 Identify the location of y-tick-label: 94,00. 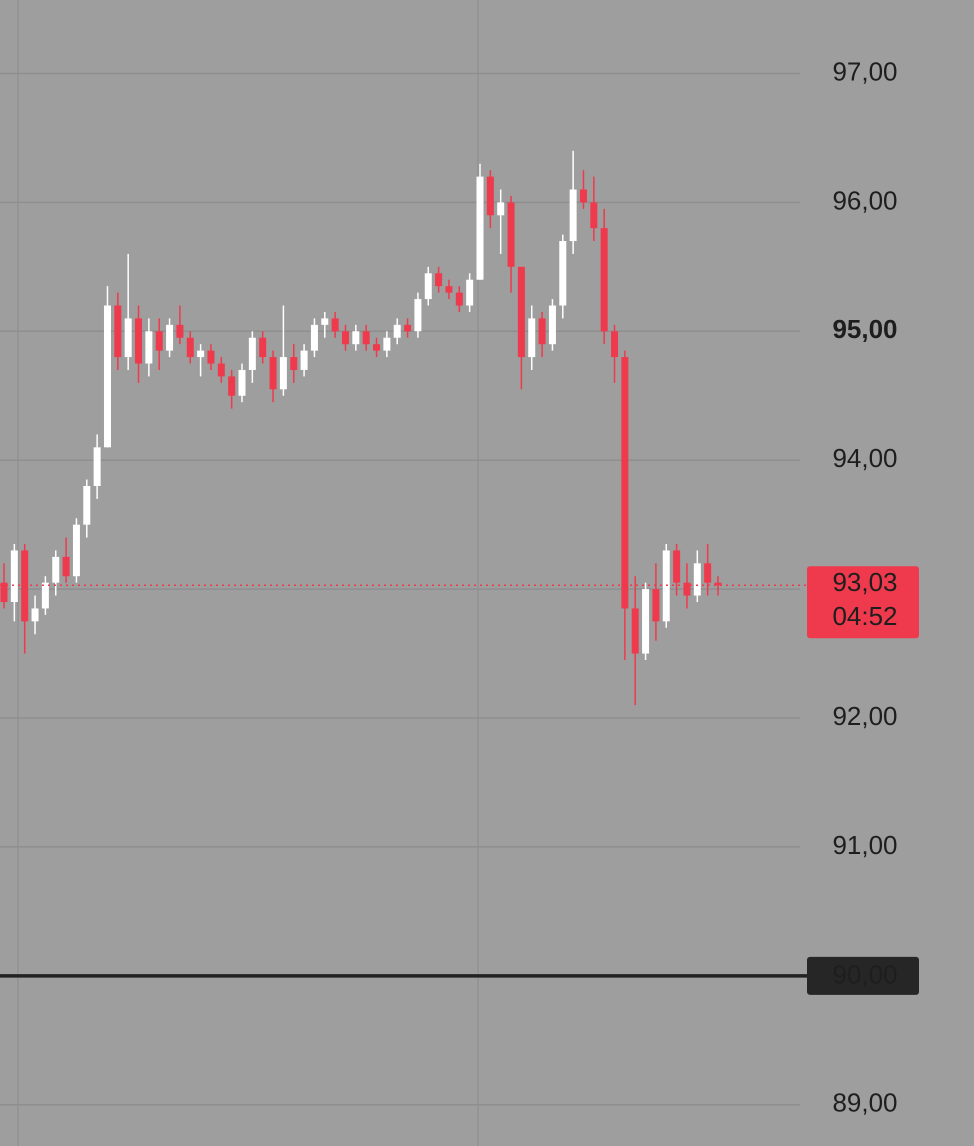
(864, 458).